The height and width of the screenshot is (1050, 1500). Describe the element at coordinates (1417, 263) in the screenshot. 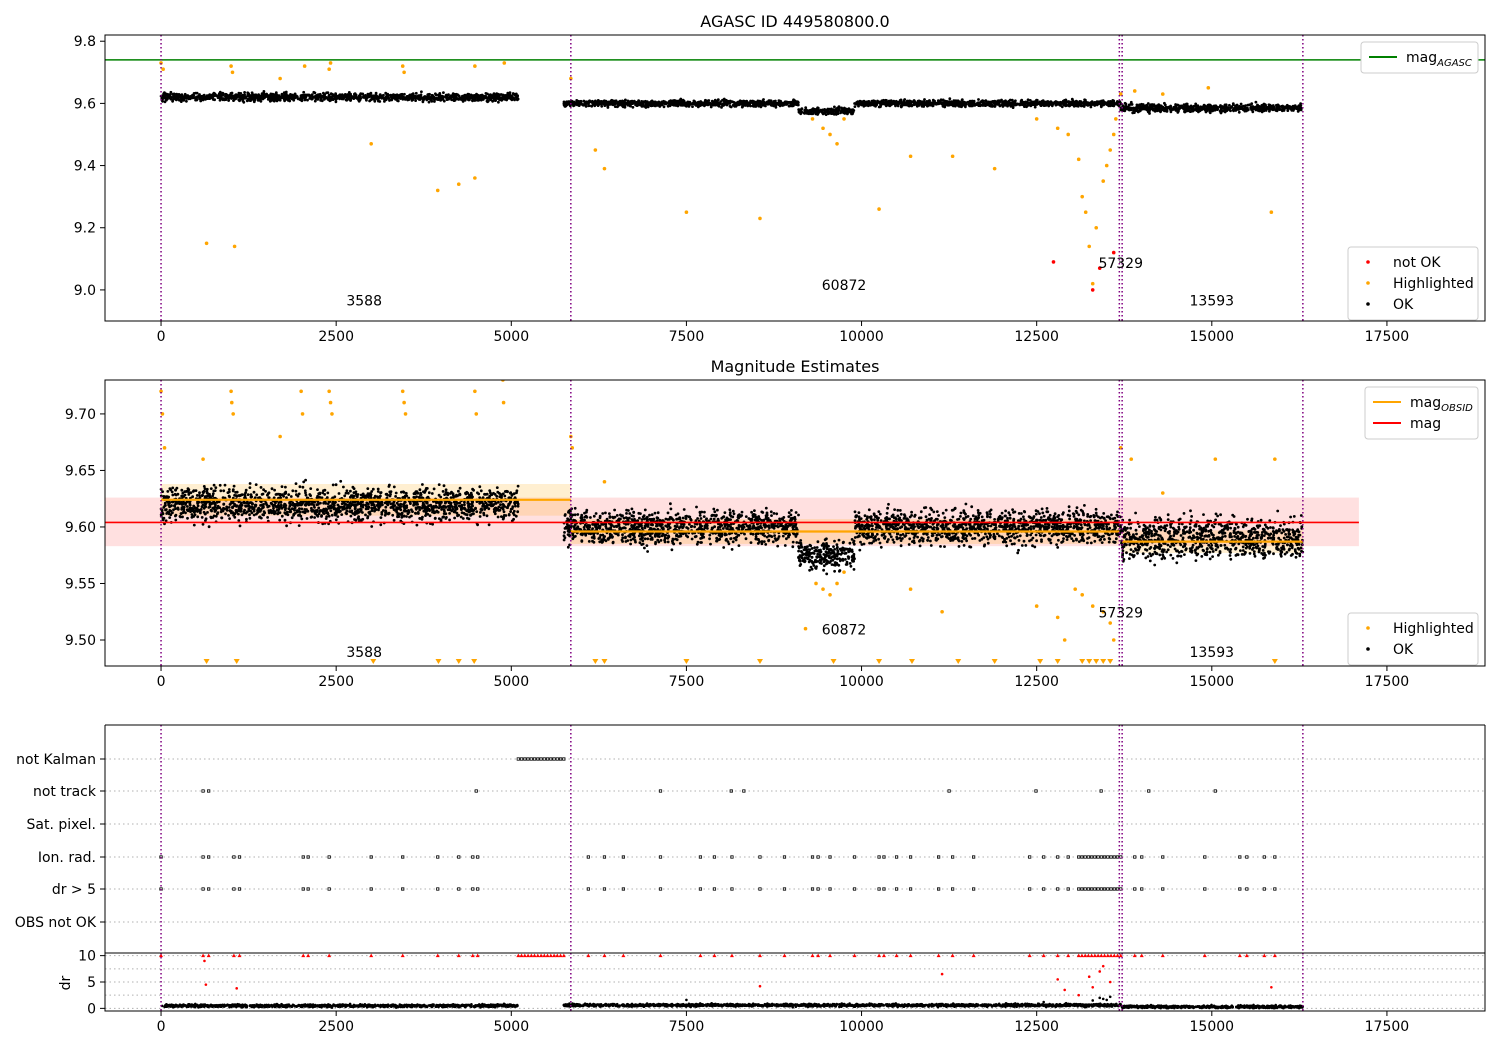

I see `top-legend-lower-legend-label-main: not OK` at that location.